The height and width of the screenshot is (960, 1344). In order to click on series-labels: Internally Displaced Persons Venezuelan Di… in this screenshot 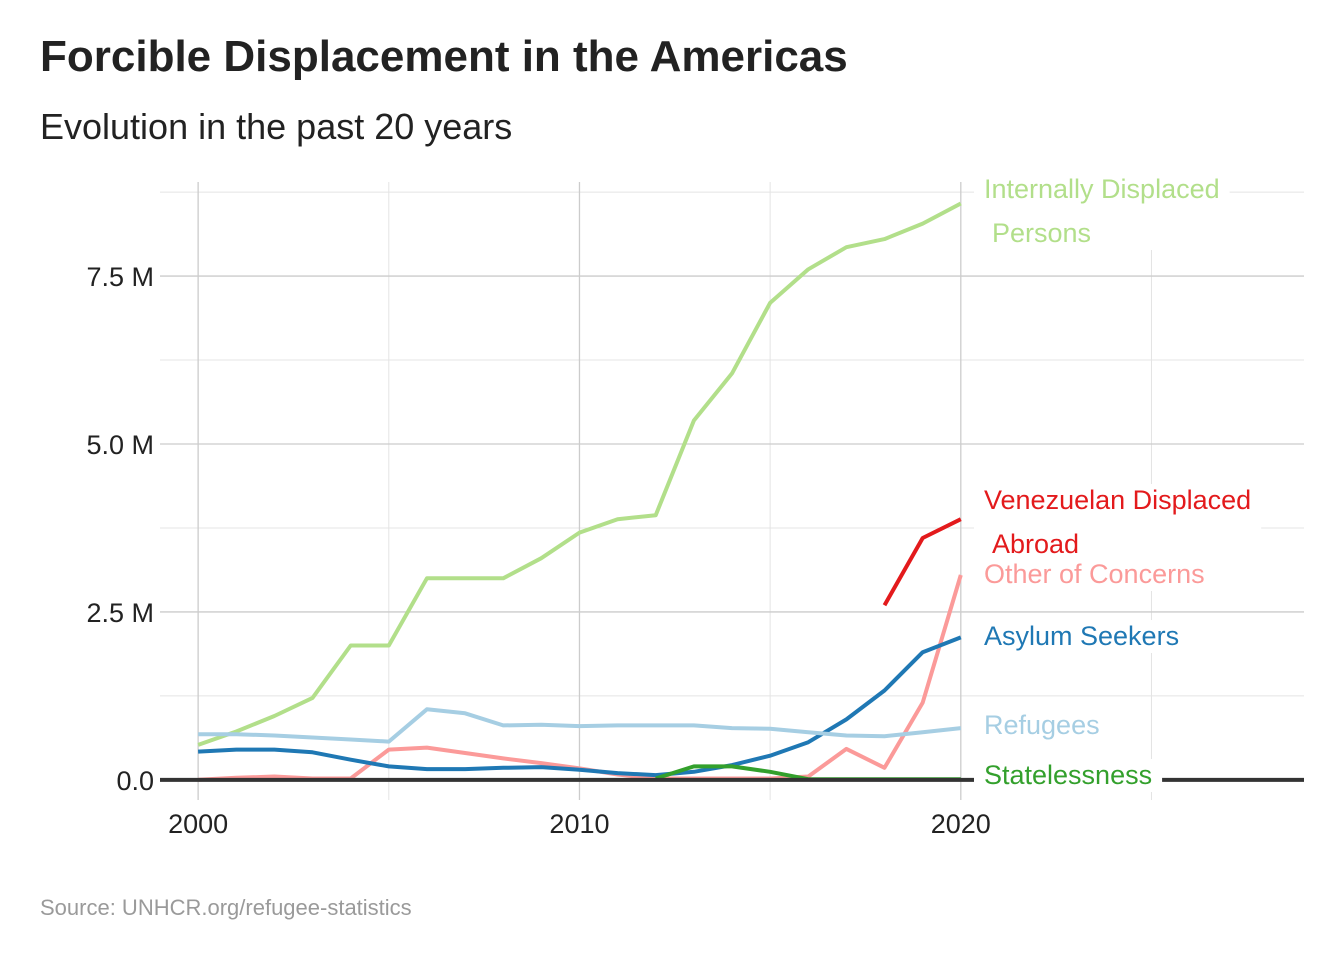, I will do `click(1118, 482)`.